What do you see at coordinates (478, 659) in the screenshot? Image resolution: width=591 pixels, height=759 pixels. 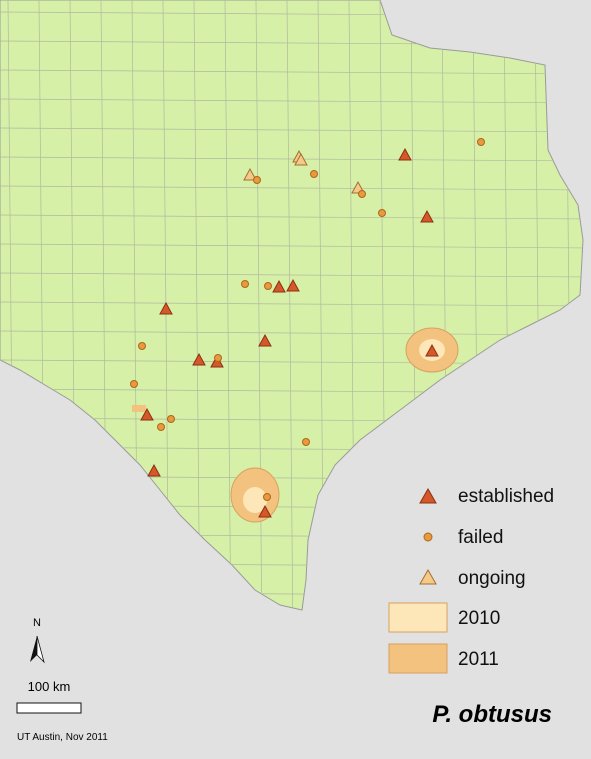 I see `legend-label: 2011` at bounding box center [478, 659].